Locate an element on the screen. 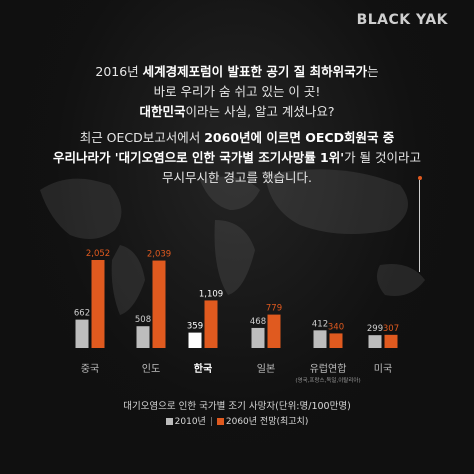 Image resolution: width=474 pixels, height=474 pixels. intro-line-1: 2016년 세계경제포럼이 발표한 공기 질 최하위국가는 is located at coordinates (237, 71).